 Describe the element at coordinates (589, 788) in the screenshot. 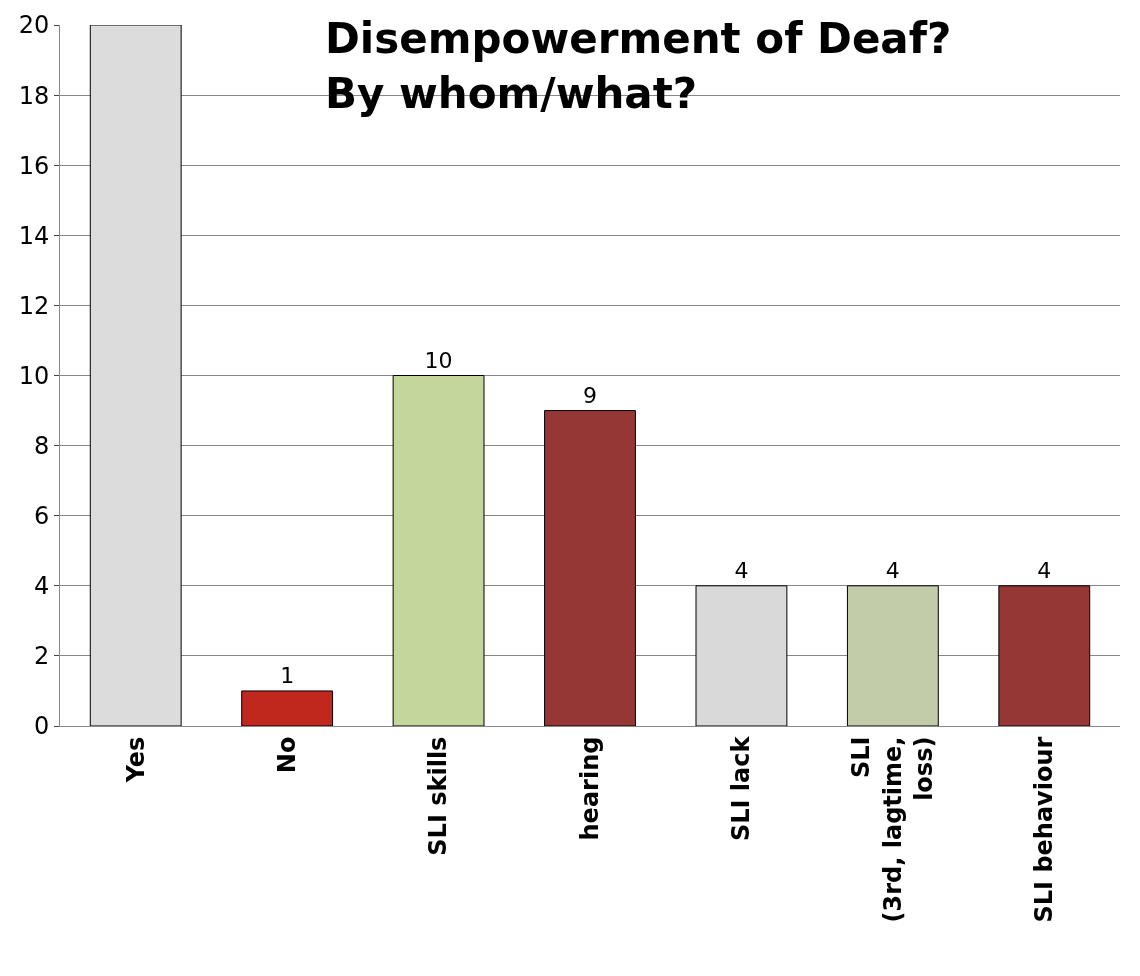

I see `x-tick-label: hearing` at that location.